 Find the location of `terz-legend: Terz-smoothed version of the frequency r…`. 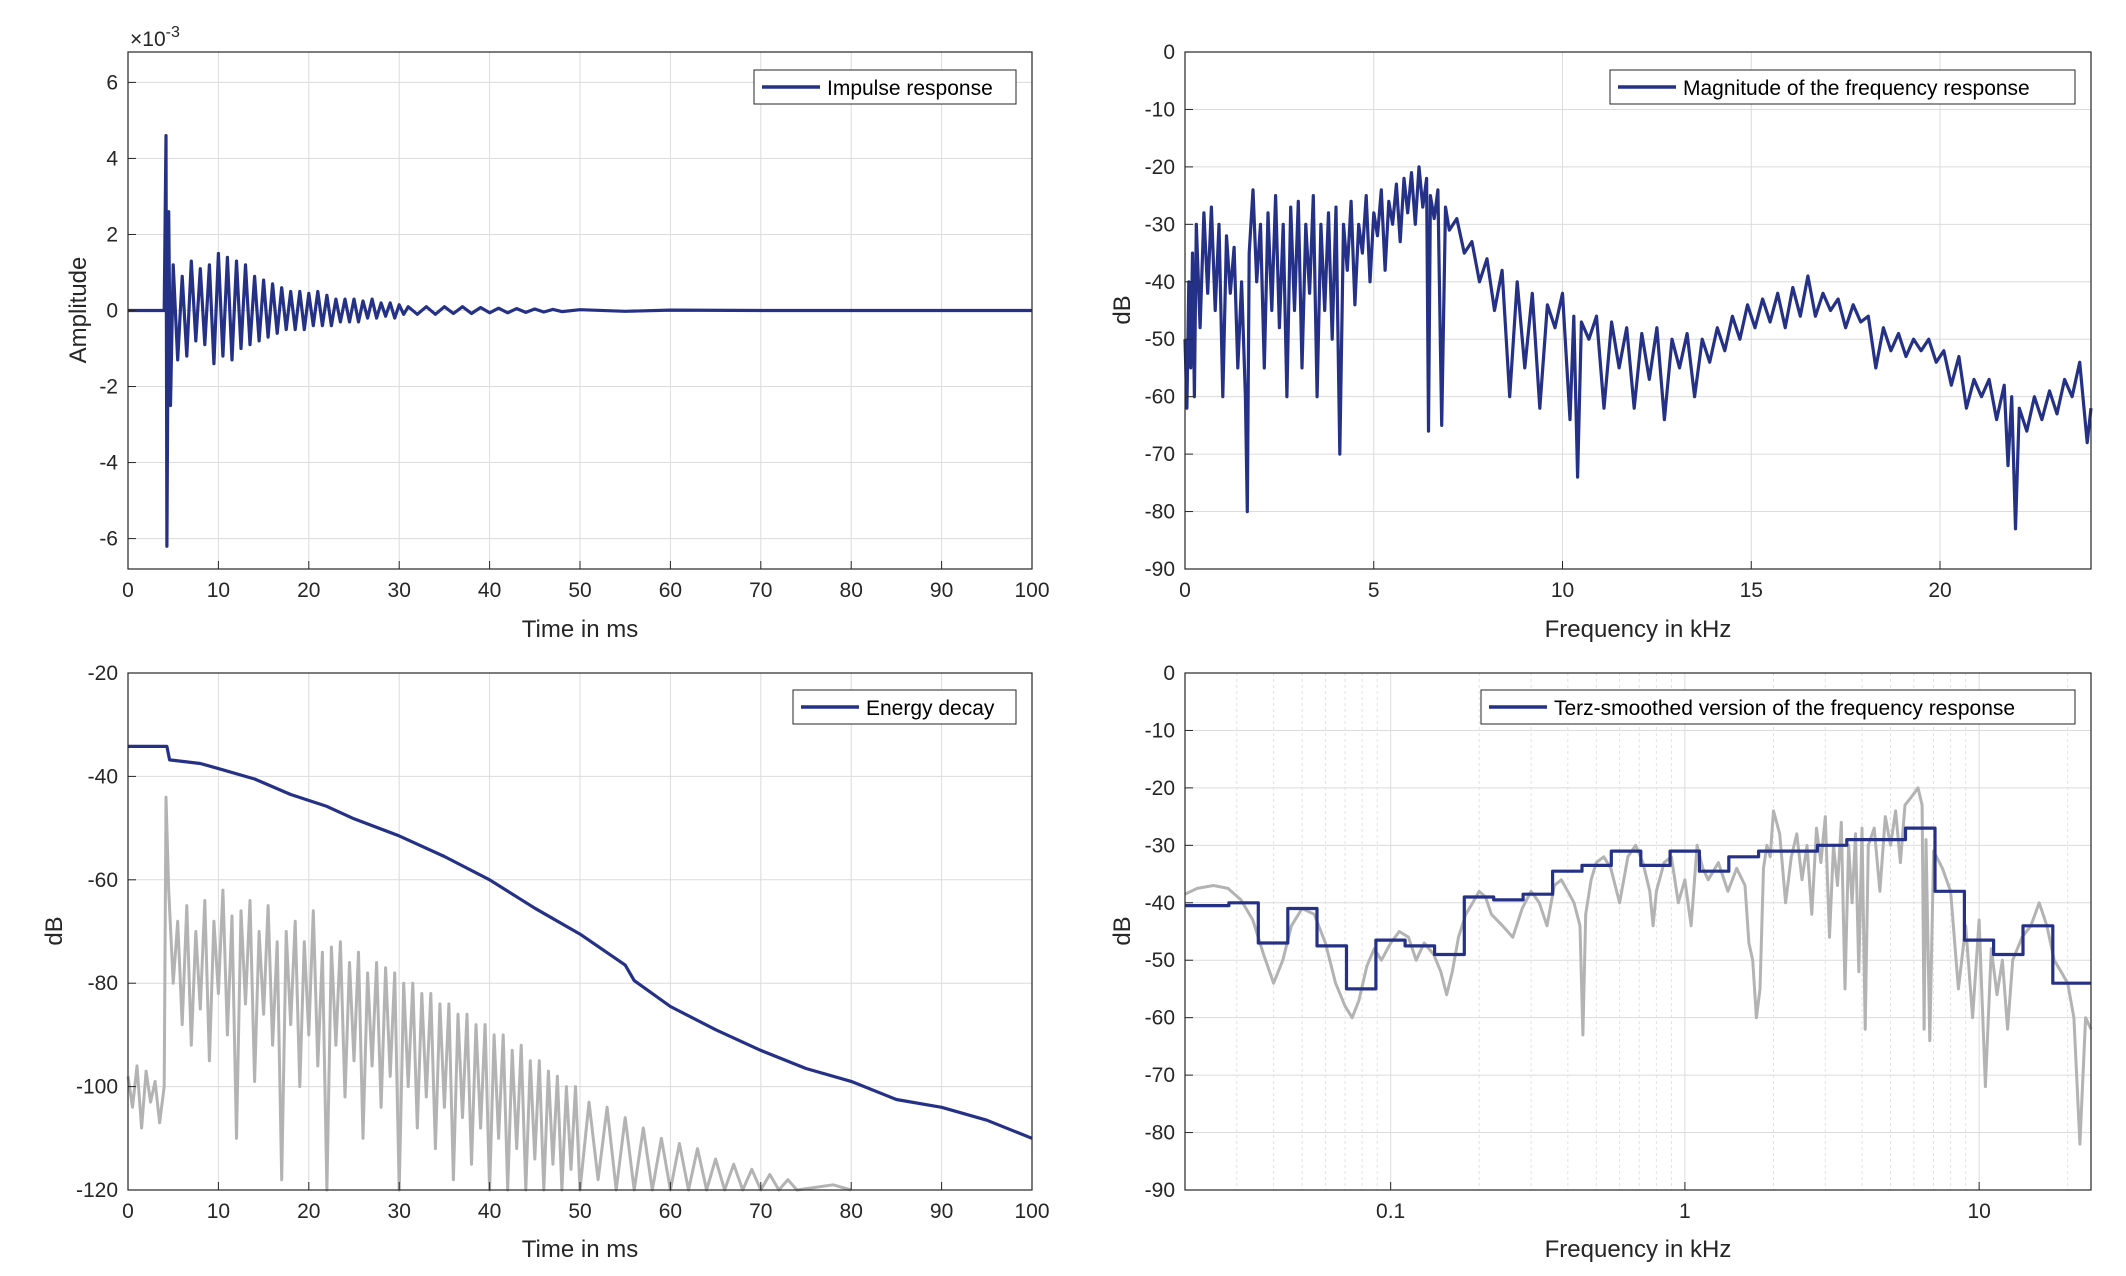

terz-legend: Terz-smoothed version of the frequency r… is located at coordinates (1778, 707).